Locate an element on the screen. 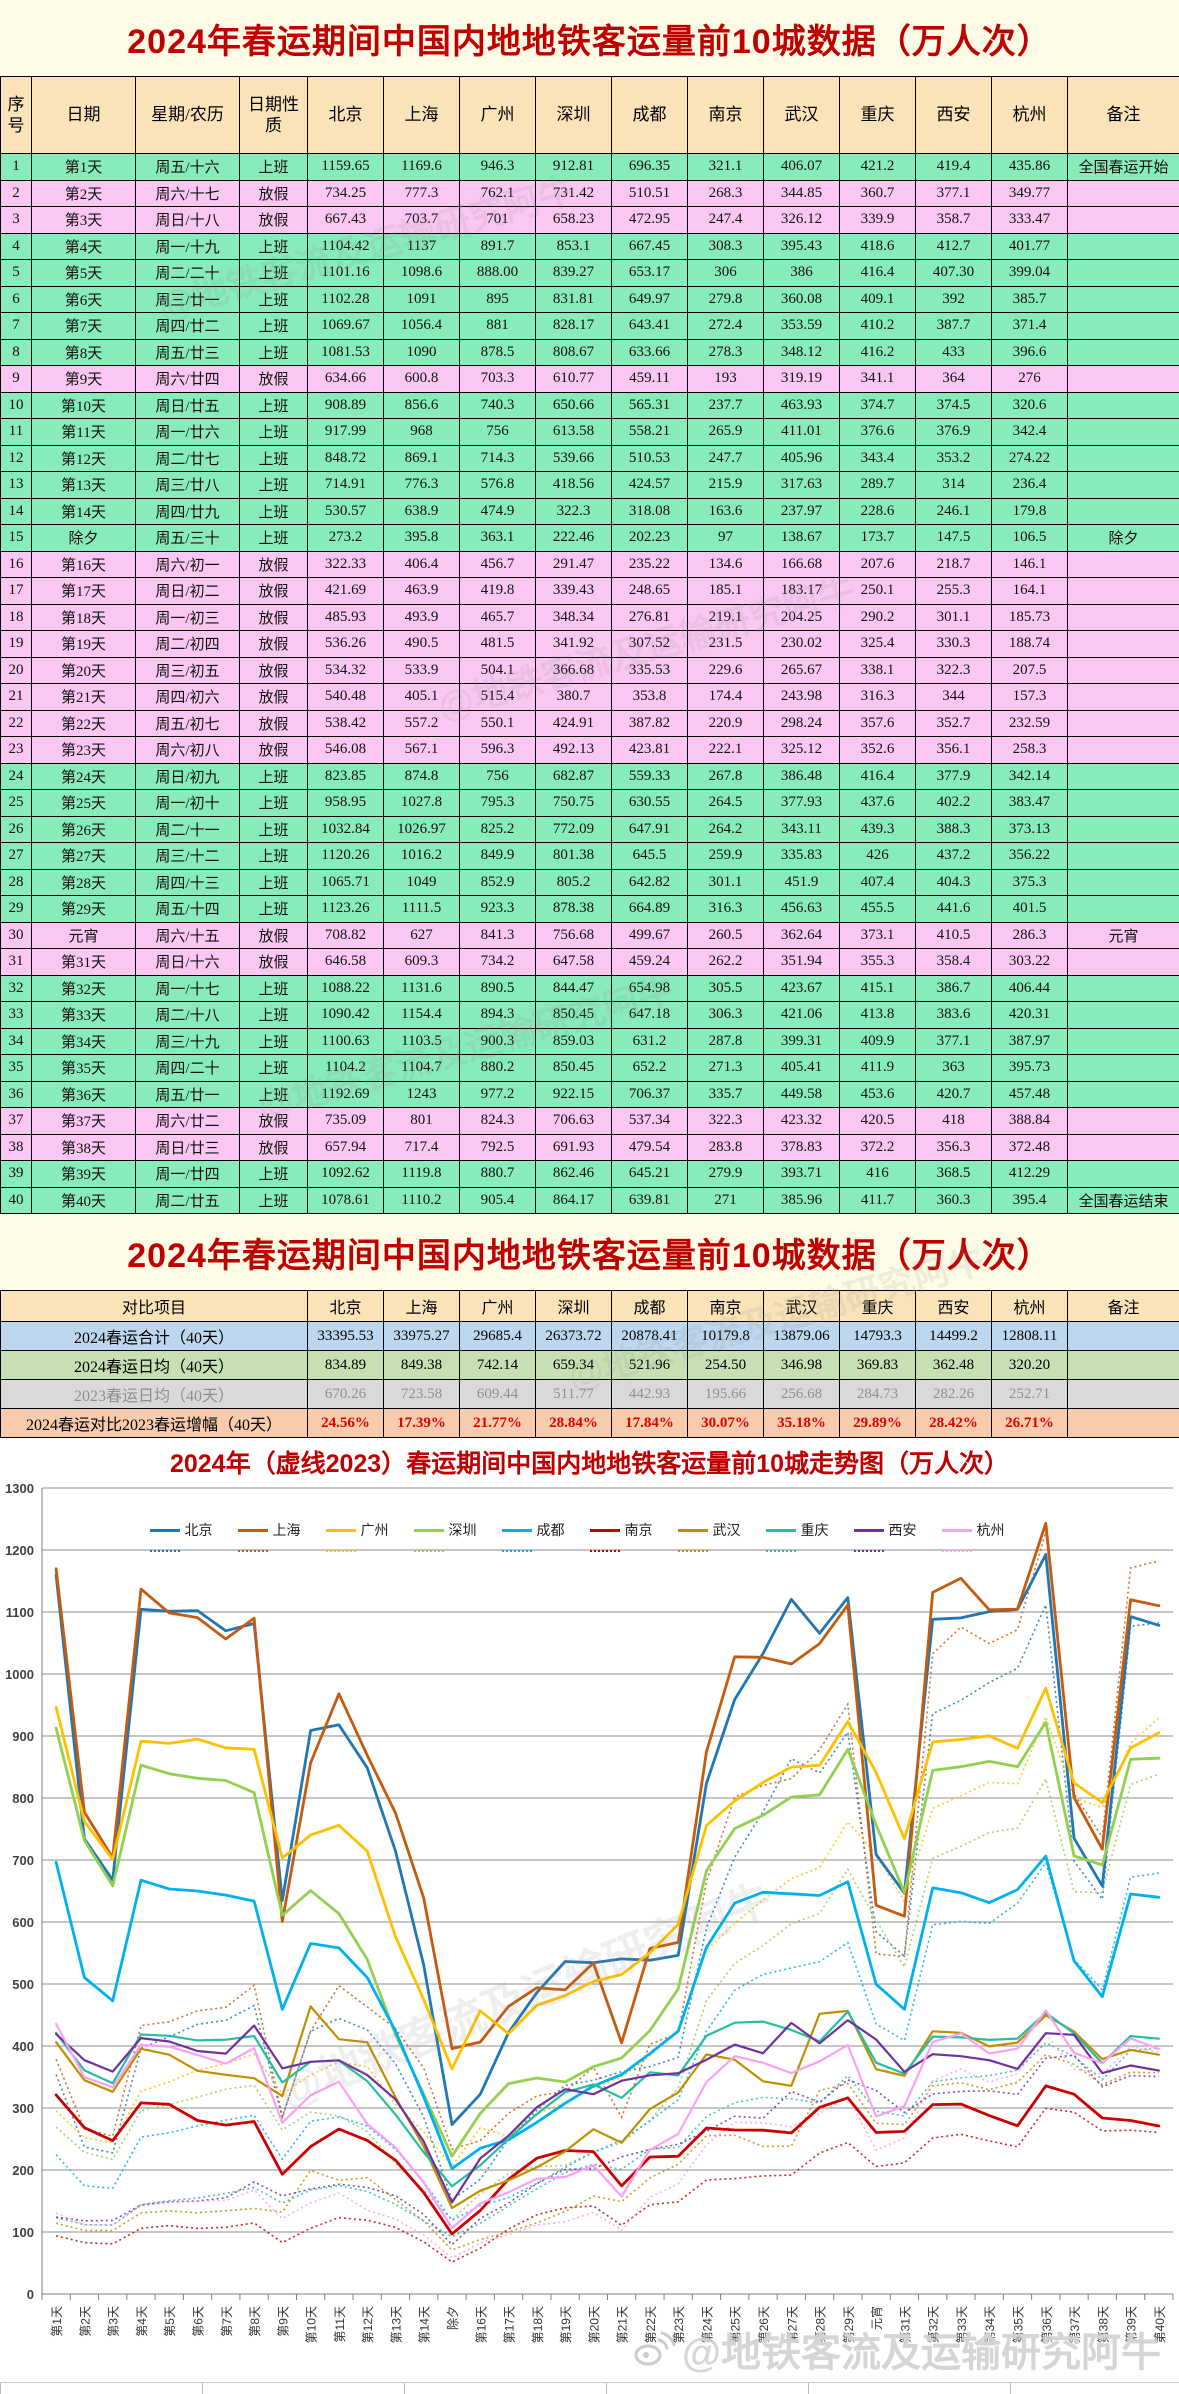 The height and width of the screenshot is (2394, 1179). table-cell: 周二/初四 is located at coordinates (187, 644).